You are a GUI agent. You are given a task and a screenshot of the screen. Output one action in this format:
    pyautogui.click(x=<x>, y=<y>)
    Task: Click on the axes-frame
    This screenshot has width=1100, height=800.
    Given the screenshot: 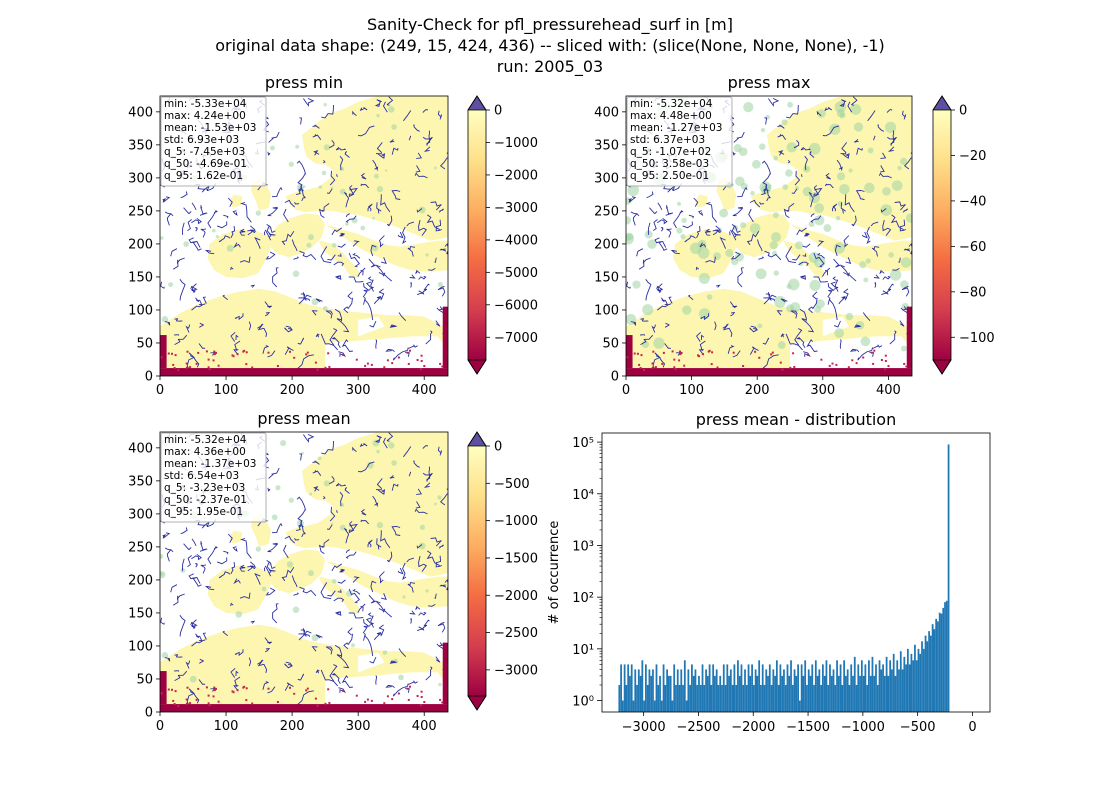 What is the action you would take?
    pyautogui.click(x=304, y=236)
    